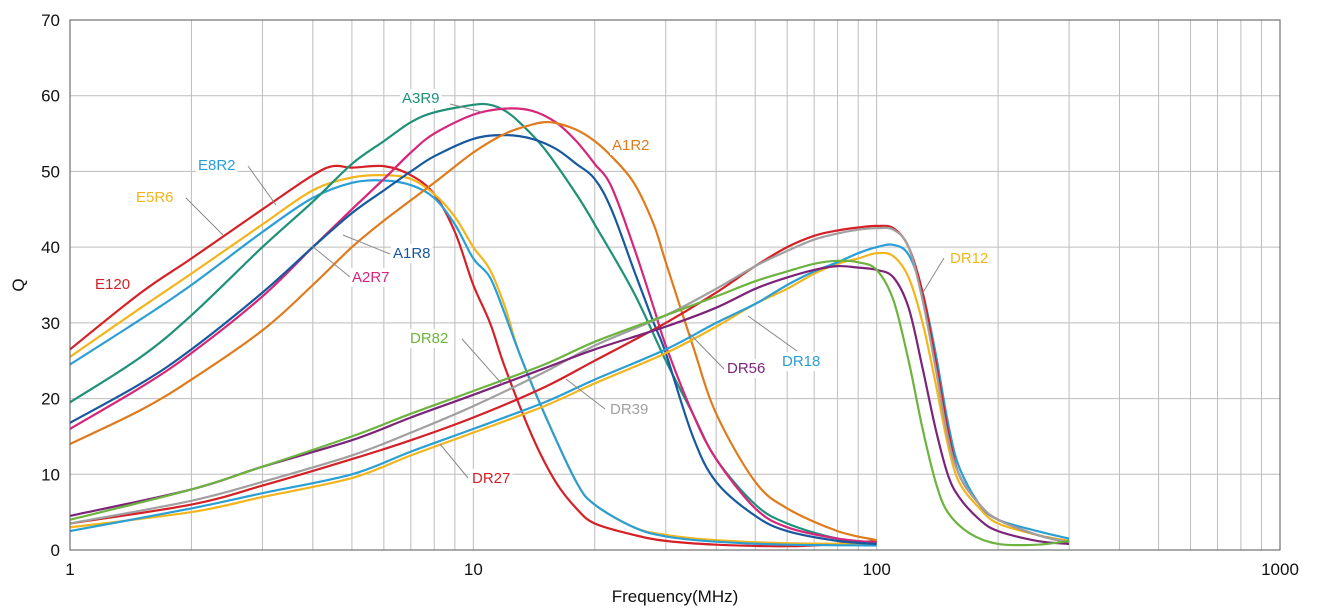 Image resolution: width=1319 pixels, height=610 pixels. I want to click on series-label-a3r9: A3R9, so click(421, 98).